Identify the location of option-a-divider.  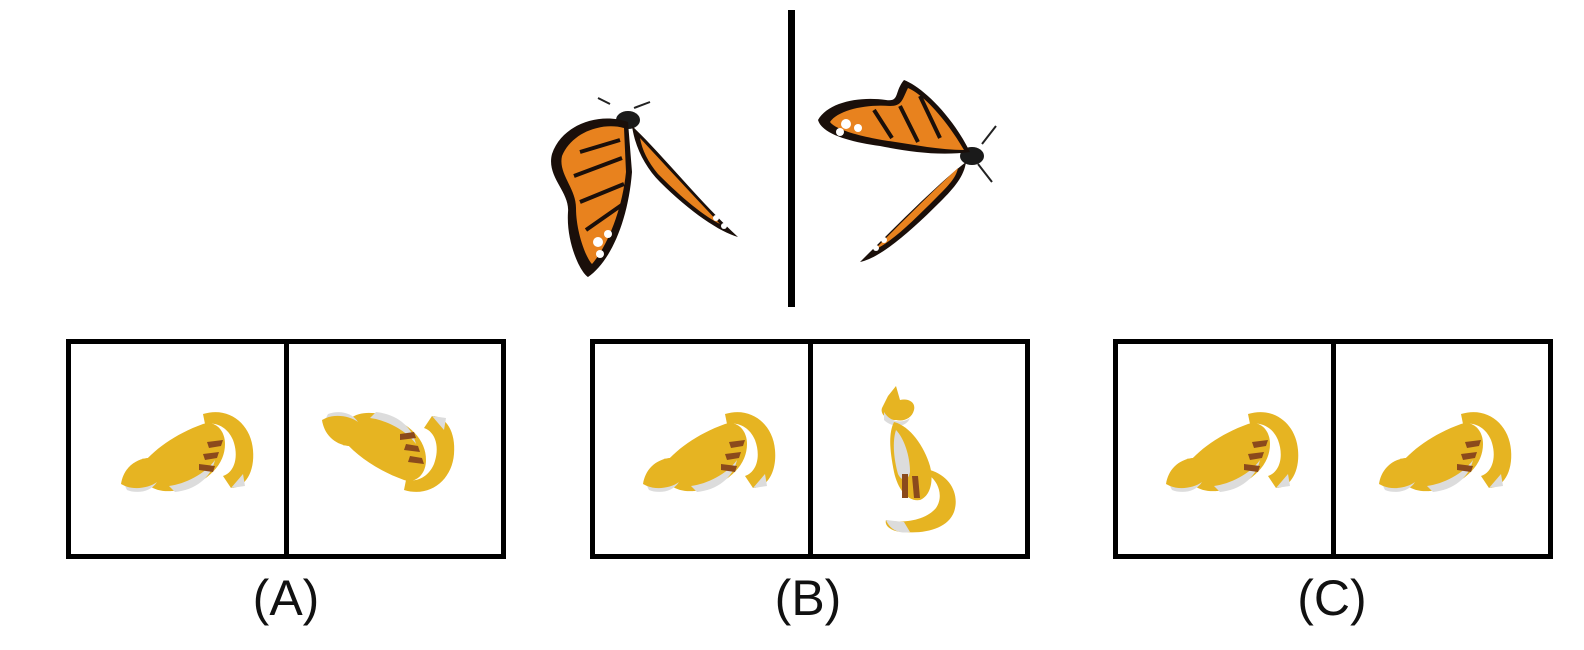
(286, 449).